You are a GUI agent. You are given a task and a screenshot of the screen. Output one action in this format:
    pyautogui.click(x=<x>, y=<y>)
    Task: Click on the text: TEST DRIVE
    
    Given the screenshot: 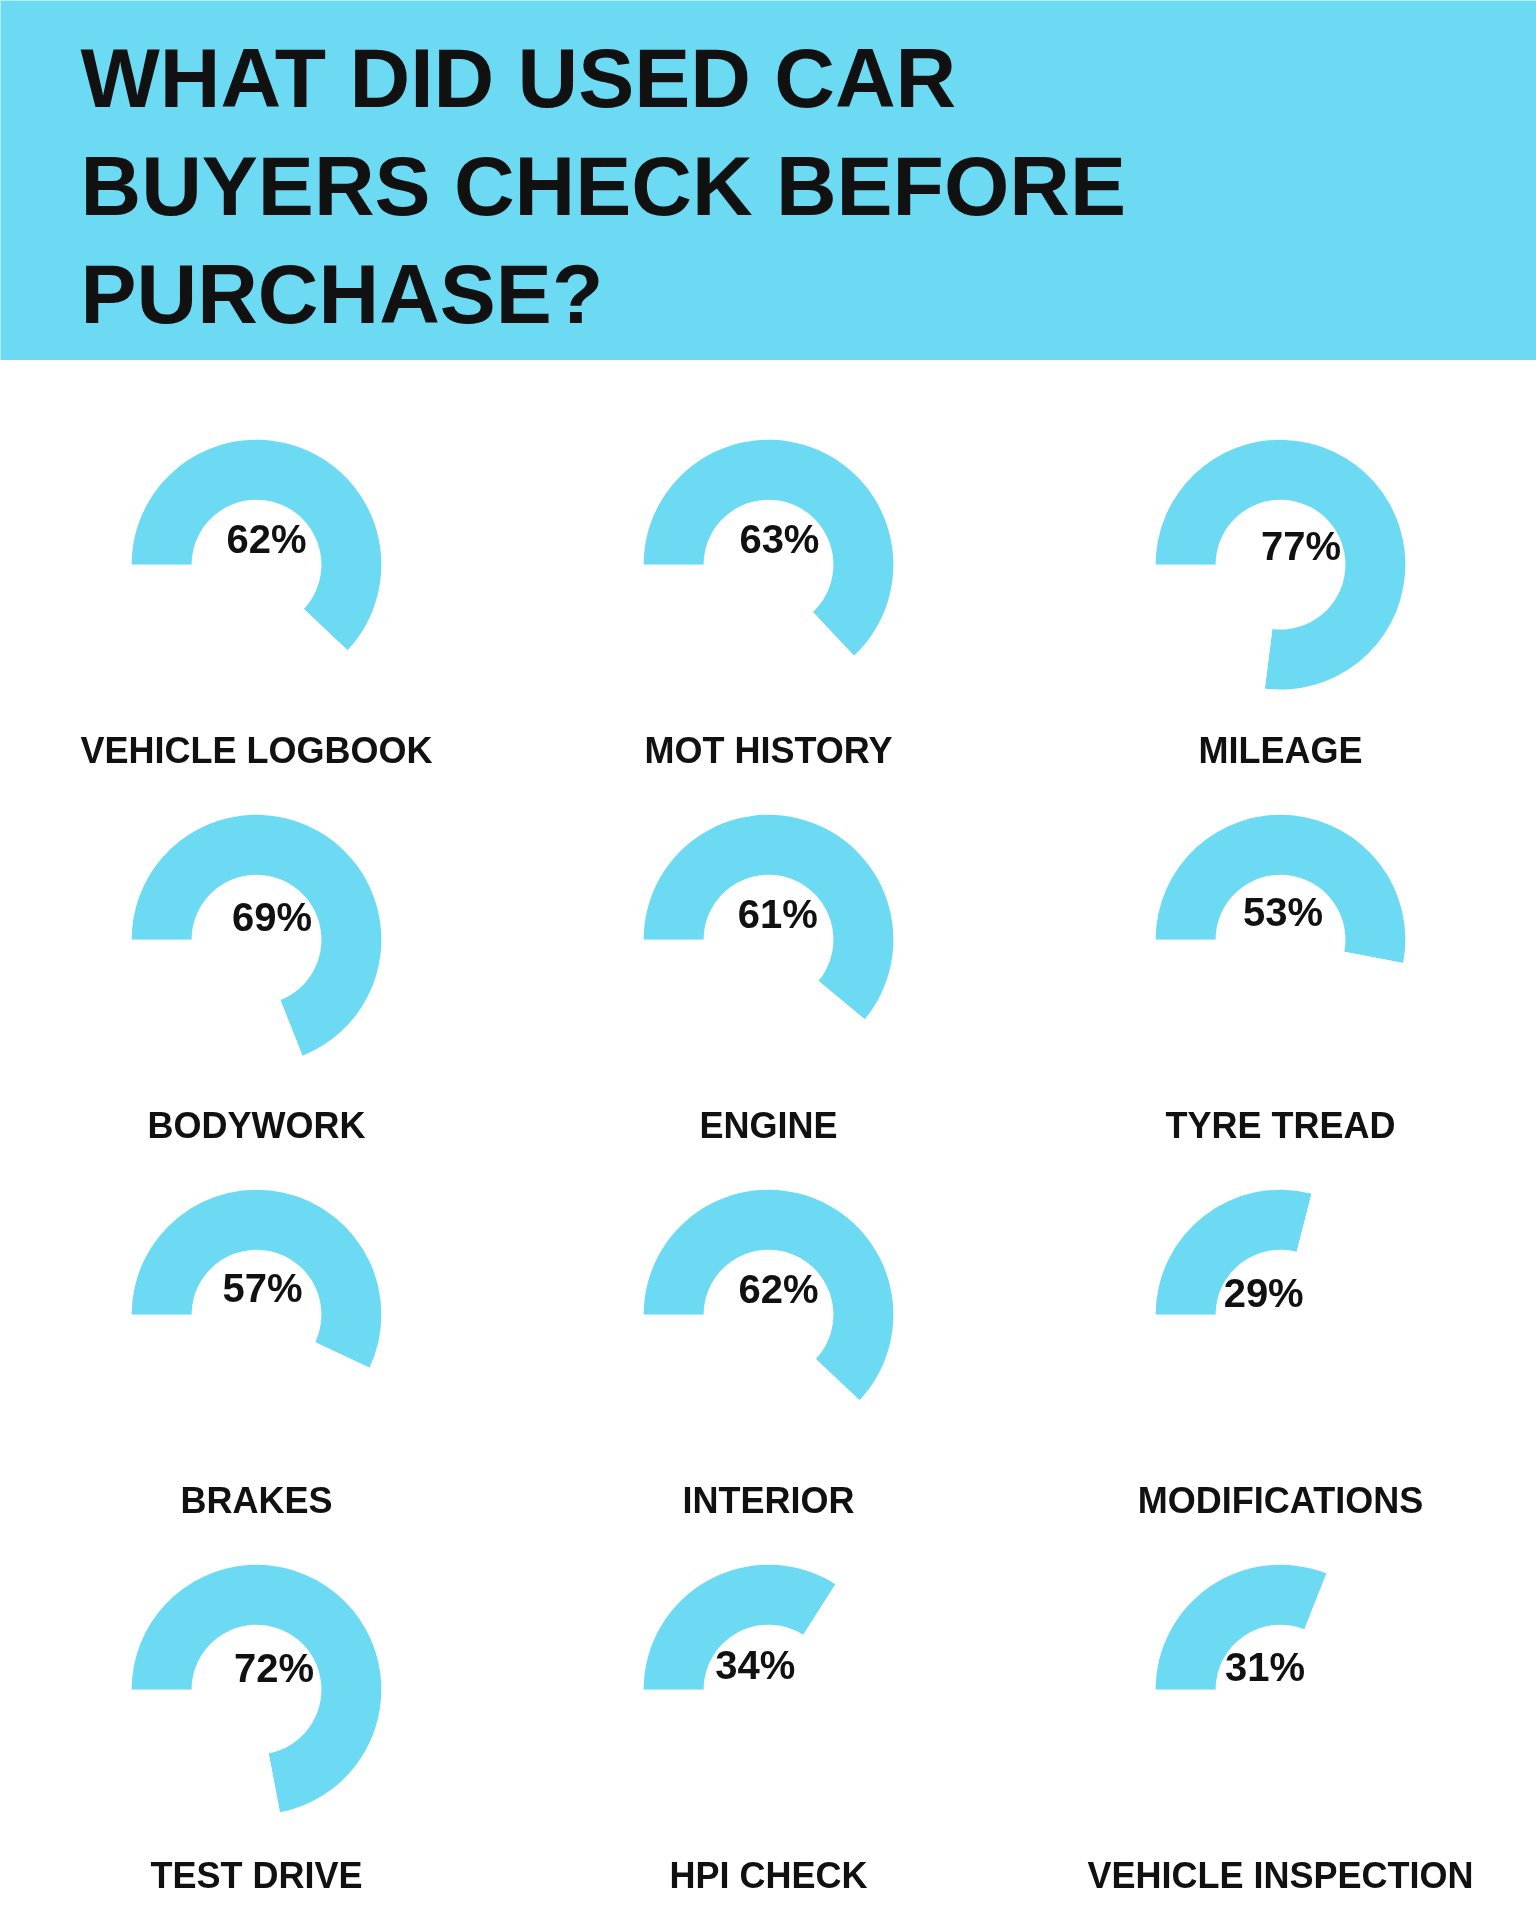 What is the action you would take?
    pyautogui.click(x=256, y=1875)
    